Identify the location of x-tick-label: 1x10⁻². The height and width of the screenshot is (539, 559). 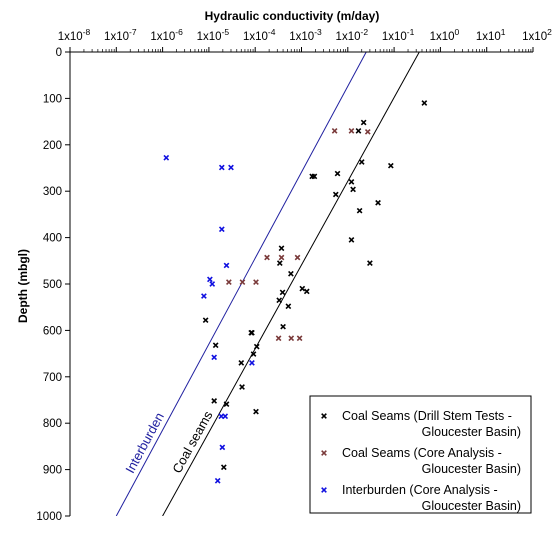
(352, 35).